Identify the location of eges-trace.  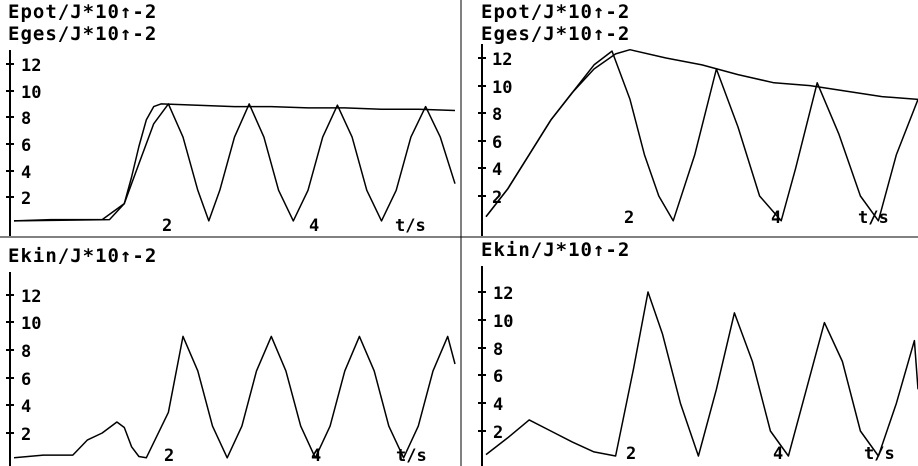
(234, 162).